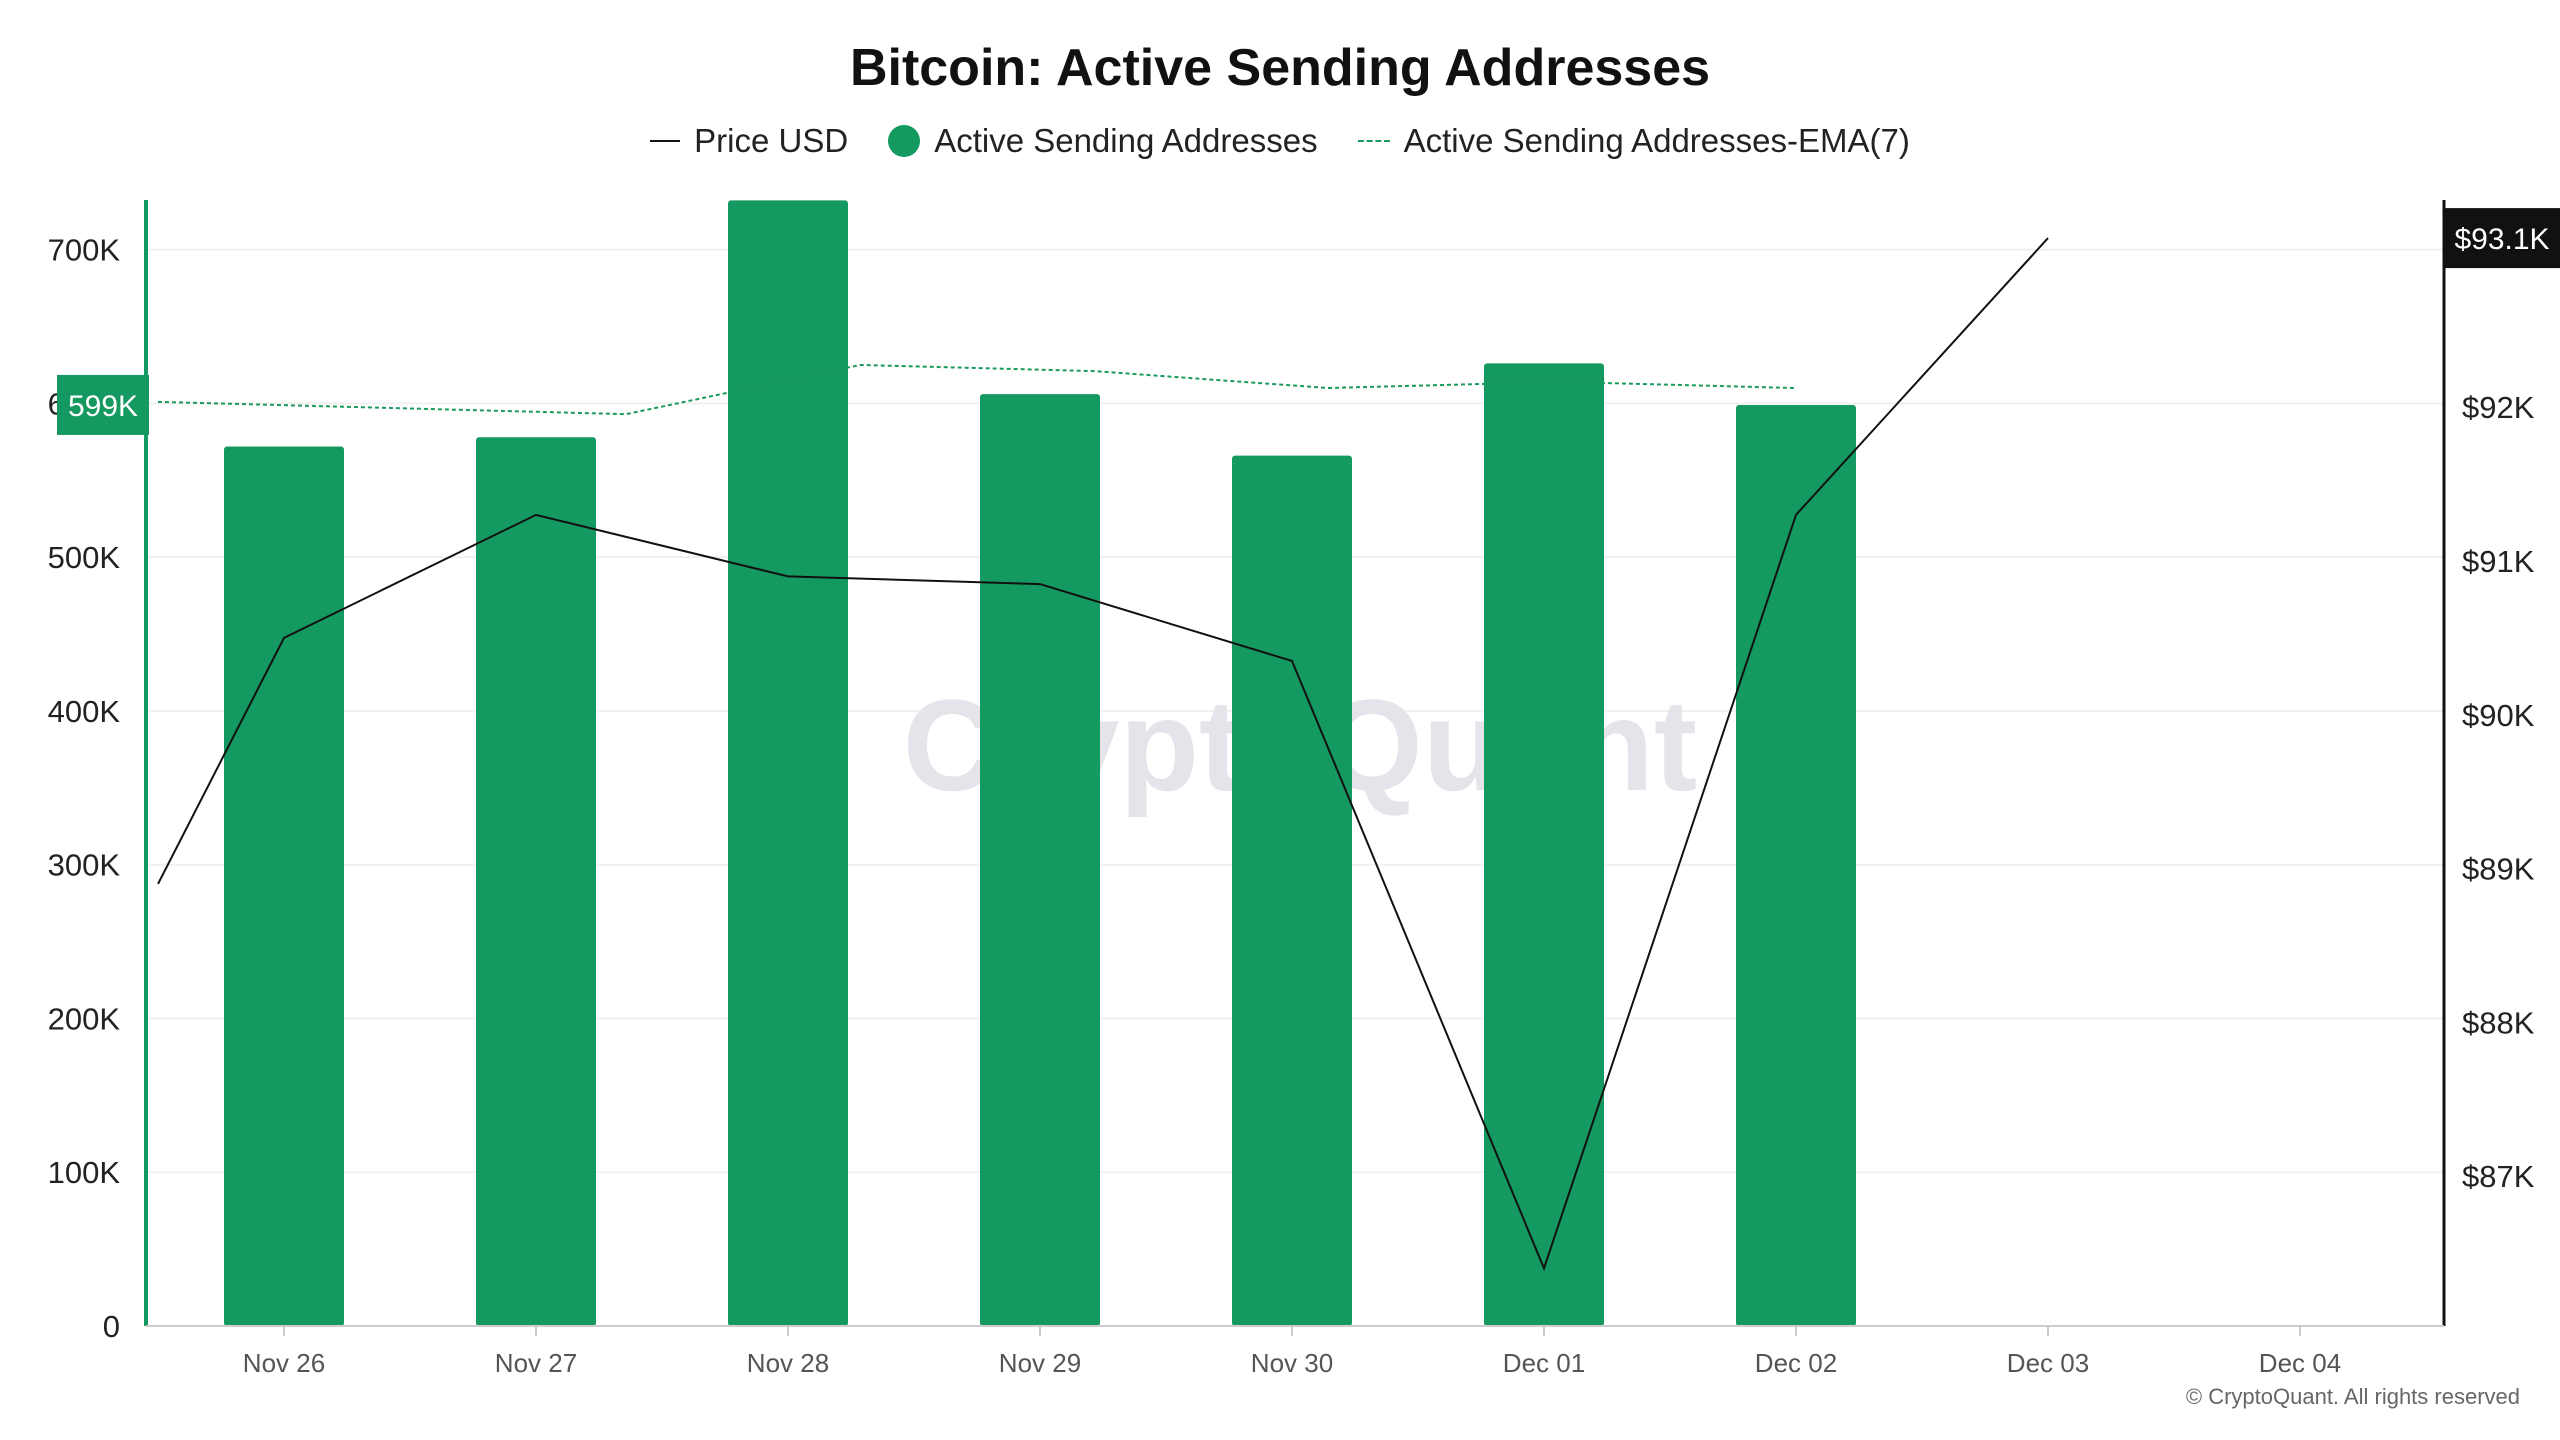 This screenshot has width=2560, height=1440. Describe the element at coordinates (976, 389) in the screenshot. I see `ema-line` at that location.